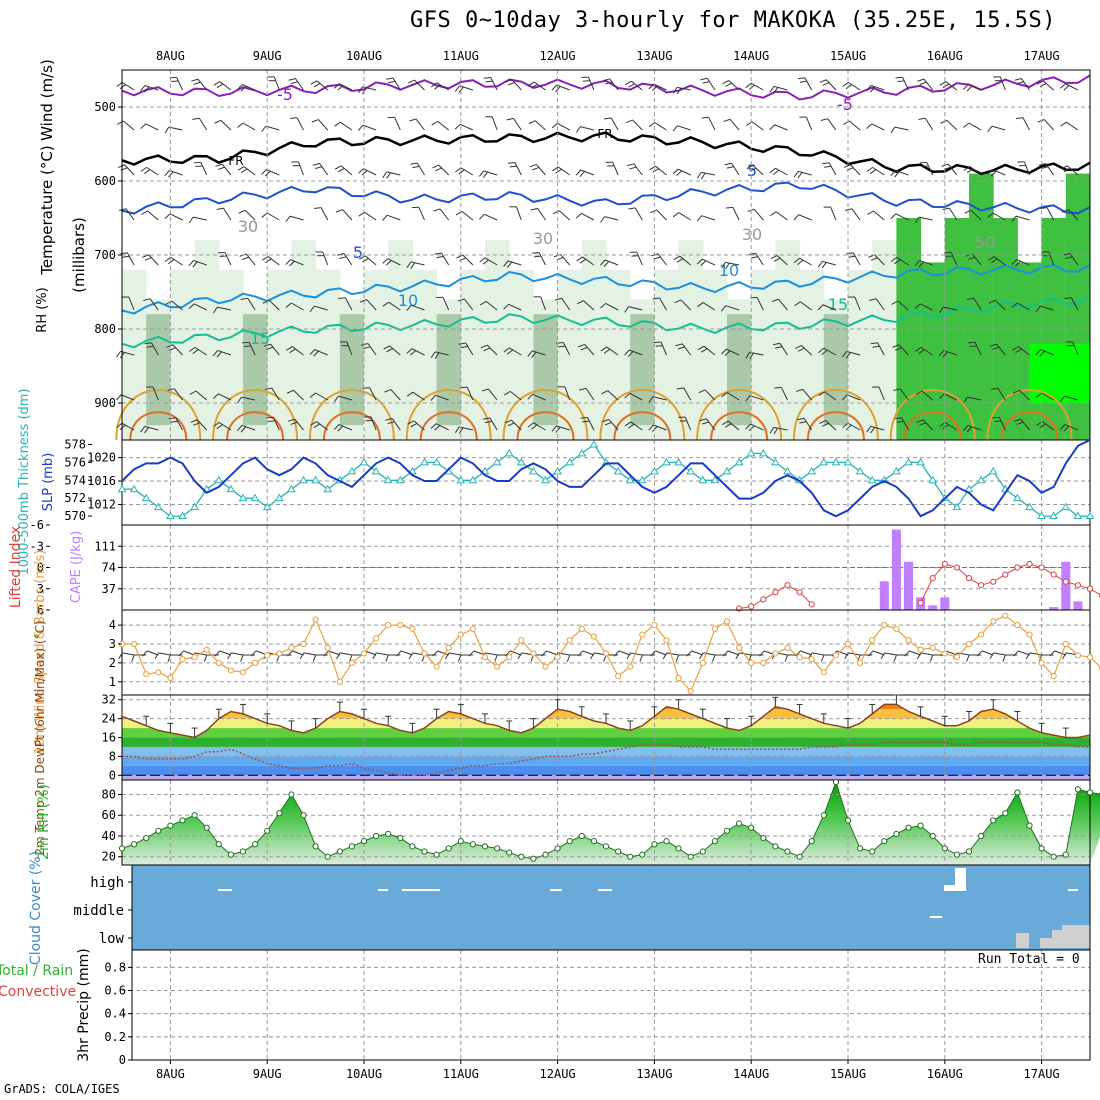 The height and width of the screenshot is (1100, 1100). Describe the element at coordinates (606, 478) in the screenshot. I see `slp-line` at that location.